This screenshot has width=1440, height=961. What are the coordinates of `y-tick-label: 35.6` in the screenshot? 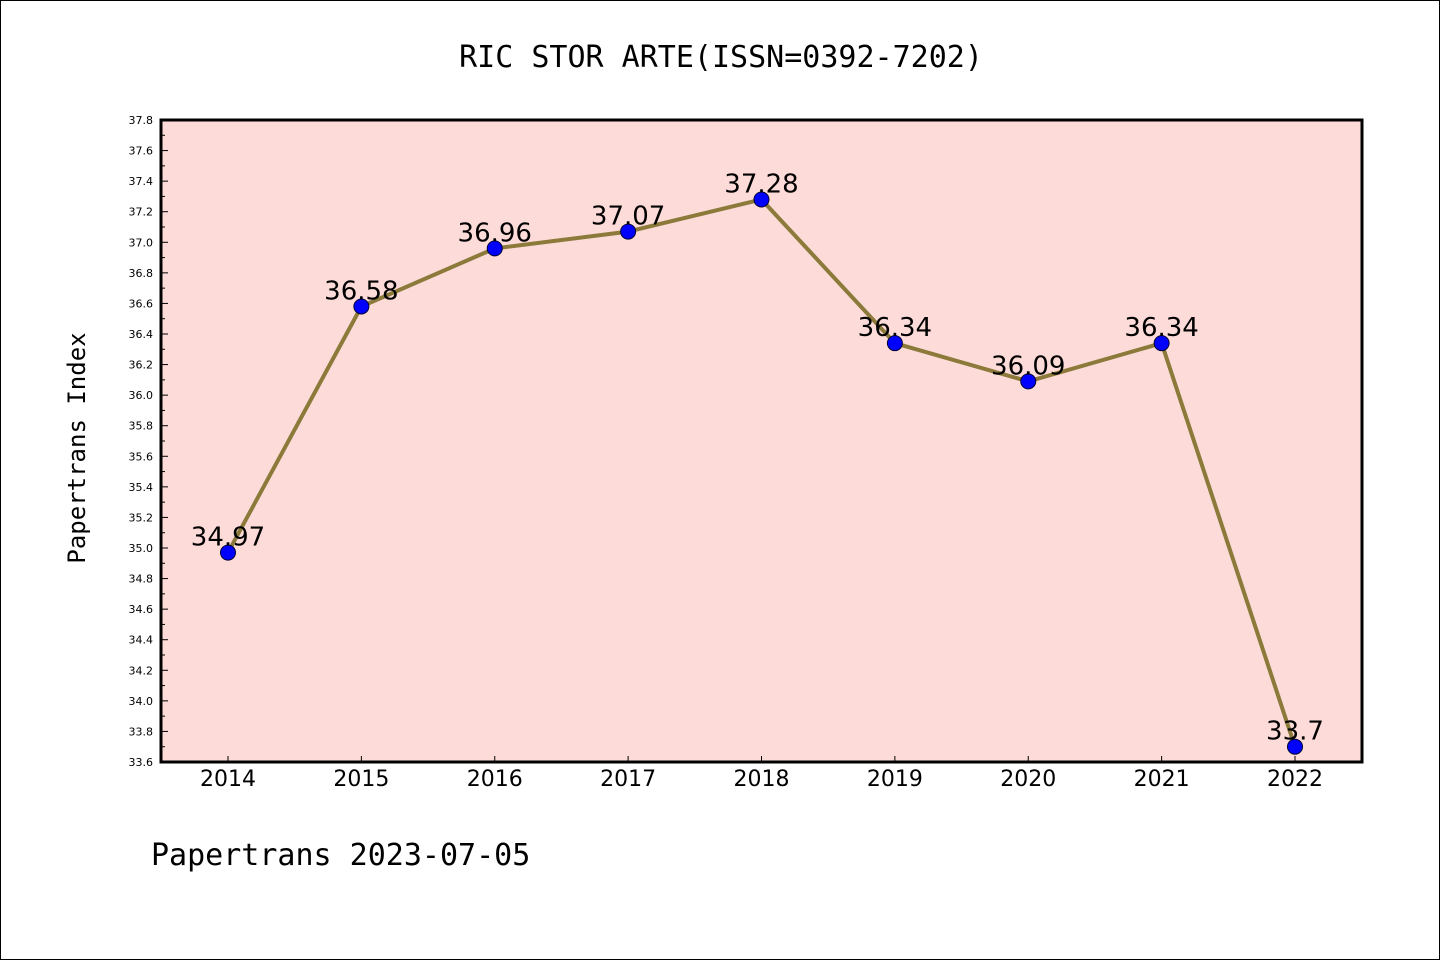 It's located at (141, 456).